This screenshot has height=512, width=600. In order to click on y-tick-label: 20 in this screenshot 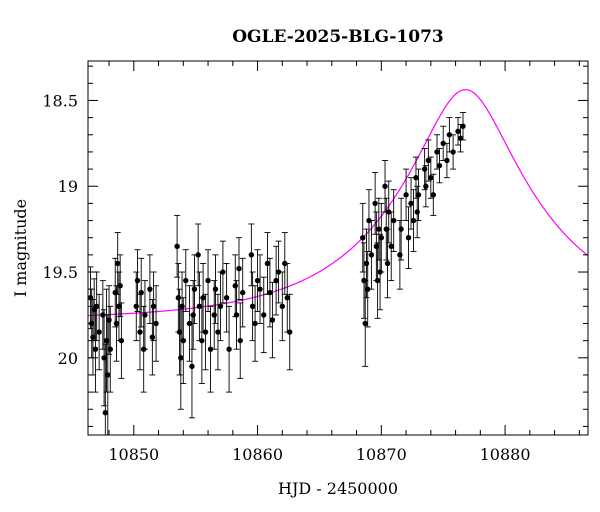, I will do `click(68, 358)`.